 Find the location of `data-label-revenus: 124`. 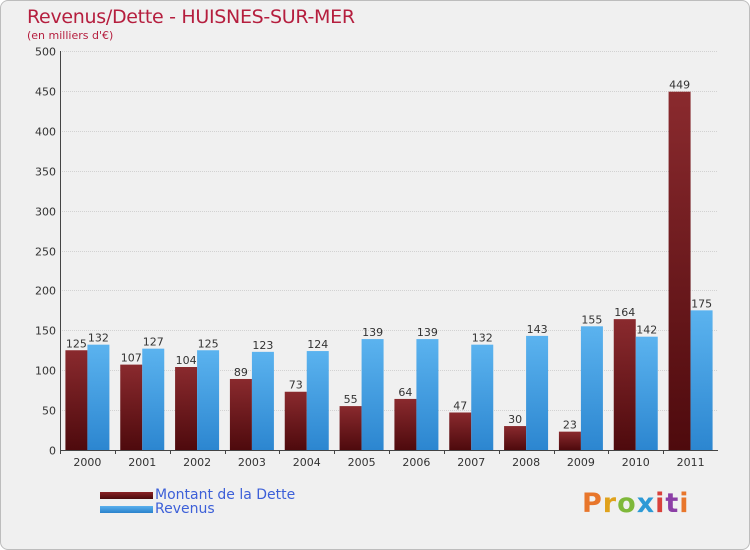

data-label-revenus: 124 is located at coordinates (317, 344).